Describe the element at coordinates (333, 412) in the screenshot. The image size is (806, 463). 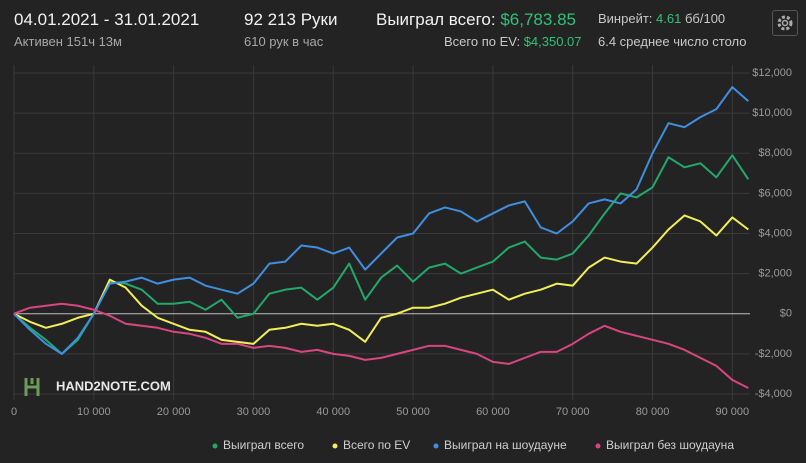
I see `x-tick-label: 40 000` at that location.